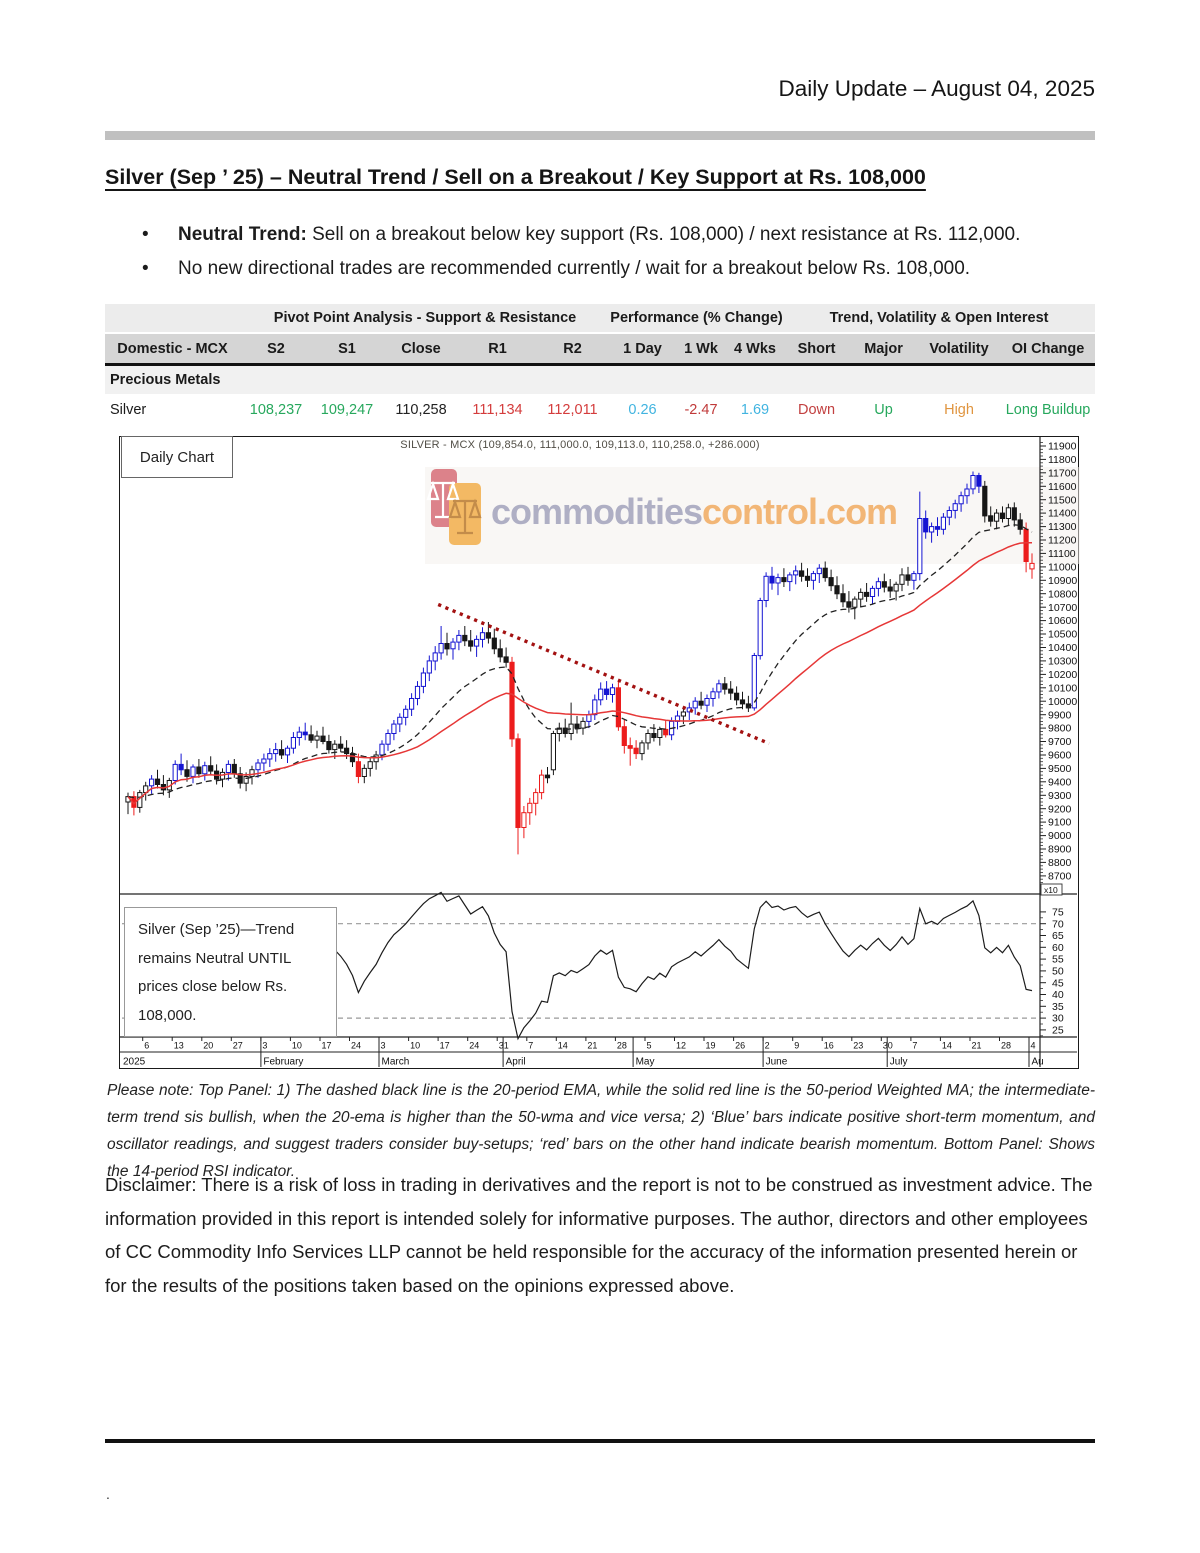 This screenshot has width=1200, height=1553. What do you see at coordinates (755, 349) in the screenshot?
I see `col-4wks: 4 Wks` at bounding box center [755, 349].